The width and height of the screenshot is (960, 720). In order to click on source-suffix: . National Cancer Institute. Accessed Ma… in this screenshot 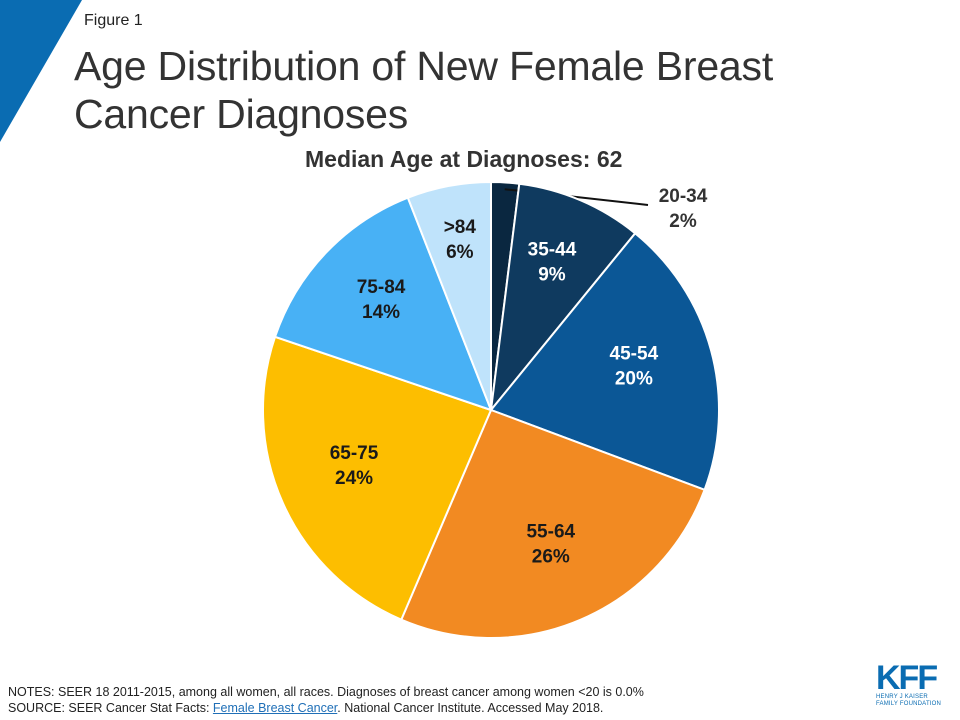, I will do `click(470, 708)`.